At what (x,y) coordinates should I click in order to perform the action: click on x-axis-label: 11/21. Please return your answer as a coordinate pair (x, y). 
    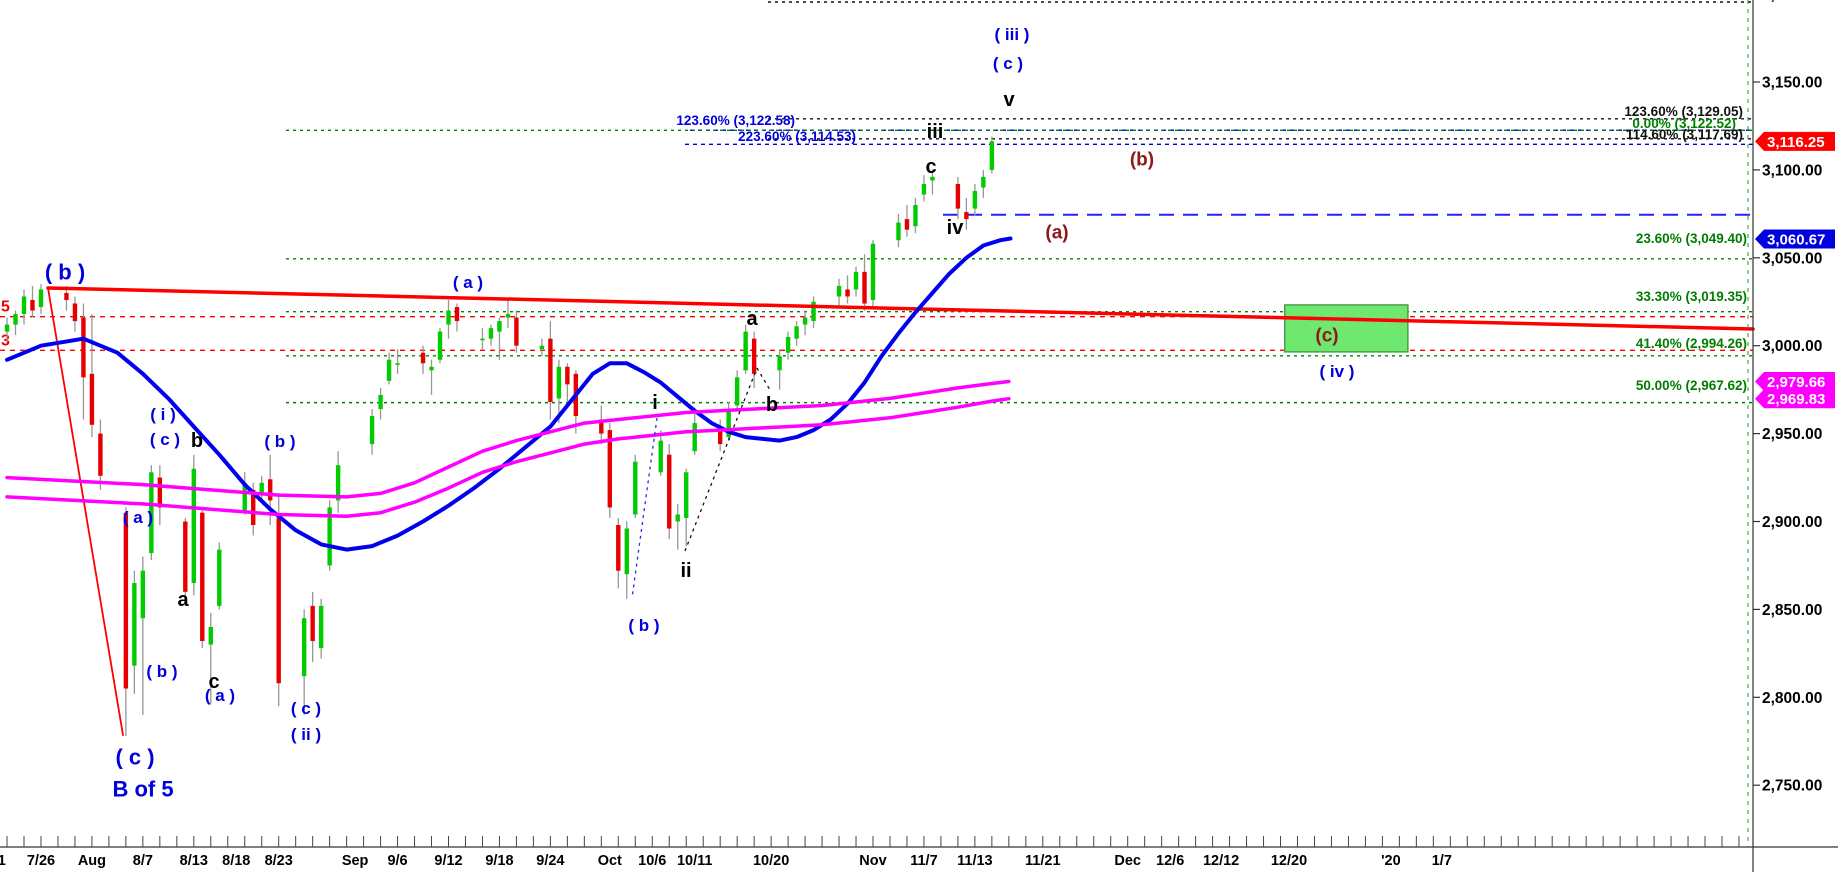
    Looking at the image, I should click on (1043, 861).